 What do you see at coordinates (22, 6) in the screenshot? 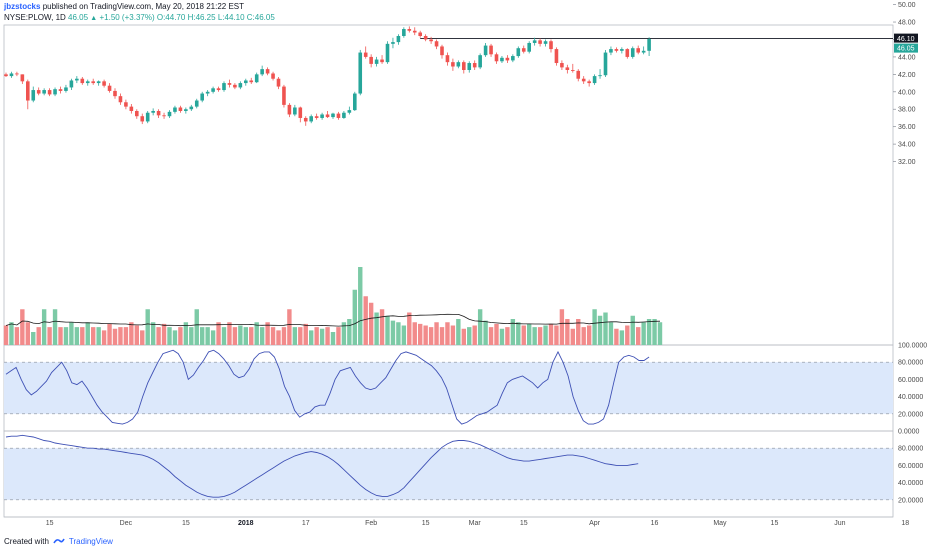
I see `author-link: jbzstocks` at bounding box center [22, 6].